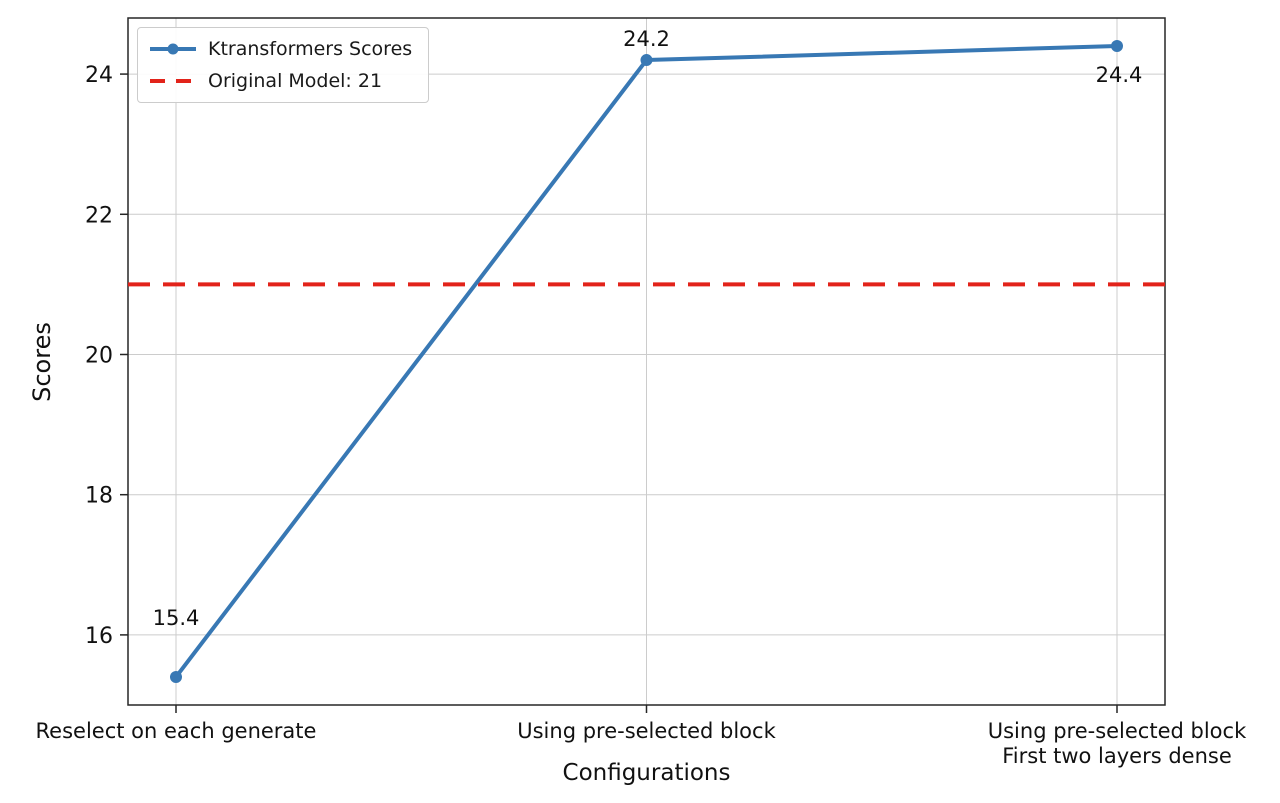 This screenshot has width=1280, height=803. What do you see at coordinates (283, 65) in the screenshot?
I see `legend: Ktransformers Scores Original Model: 21` at bounding box center [283, 65].